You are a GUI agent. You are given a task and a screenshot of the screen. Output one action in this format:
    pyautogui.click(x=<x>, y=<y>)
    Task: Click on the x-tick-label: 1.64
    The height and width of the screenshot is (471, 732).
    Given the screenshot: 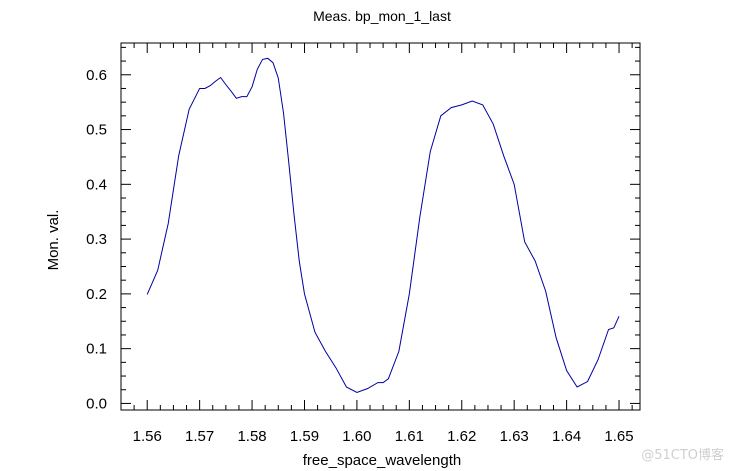 What is the action you would take?
    pyautogui.click(x=566, y=436)
    